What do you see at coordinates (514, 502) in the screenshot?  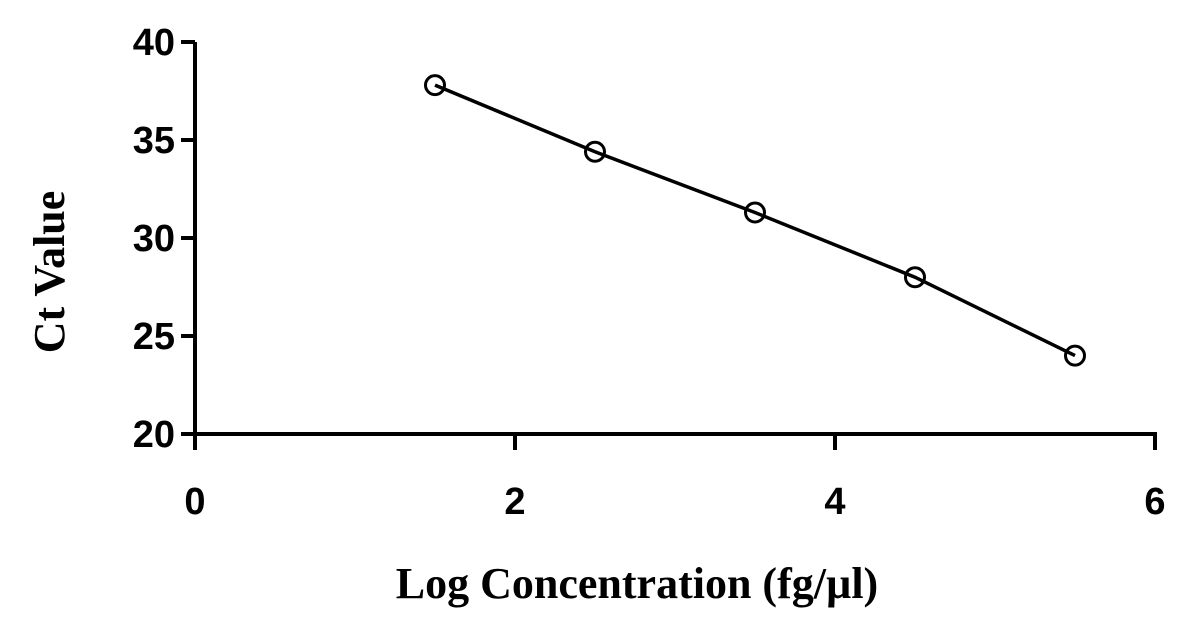 I see `x-tick-label: 2` at bounding box center [514, 502].